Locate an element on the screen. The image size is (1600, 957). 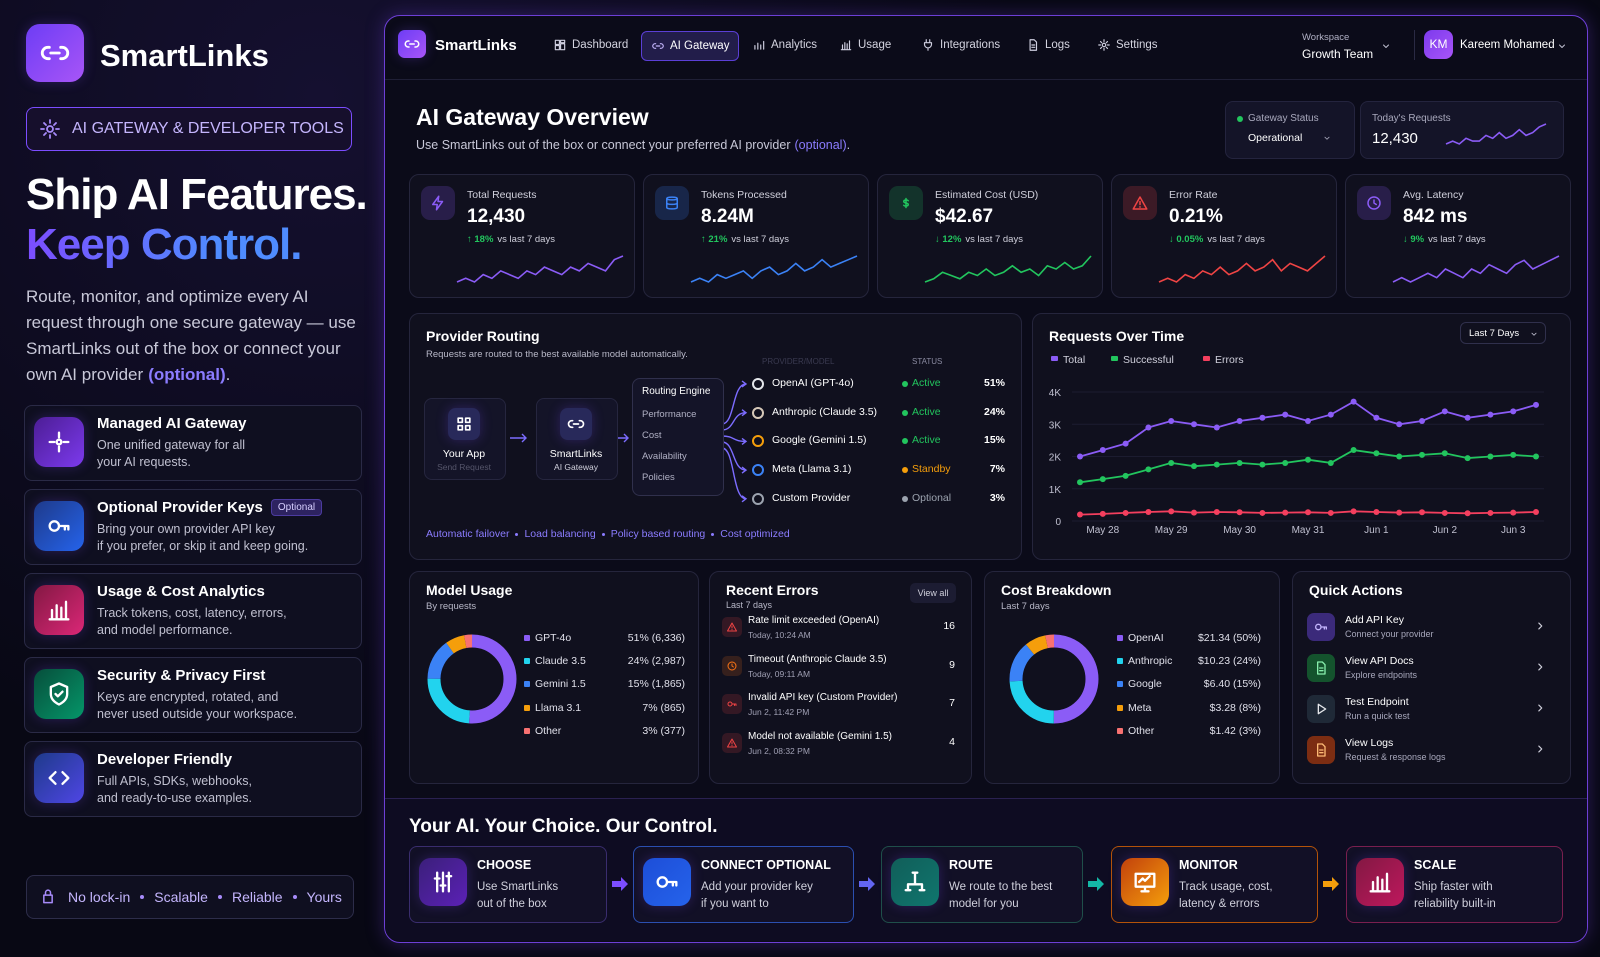
subtitle-link: (optional) is located at coordinates (820, 145).